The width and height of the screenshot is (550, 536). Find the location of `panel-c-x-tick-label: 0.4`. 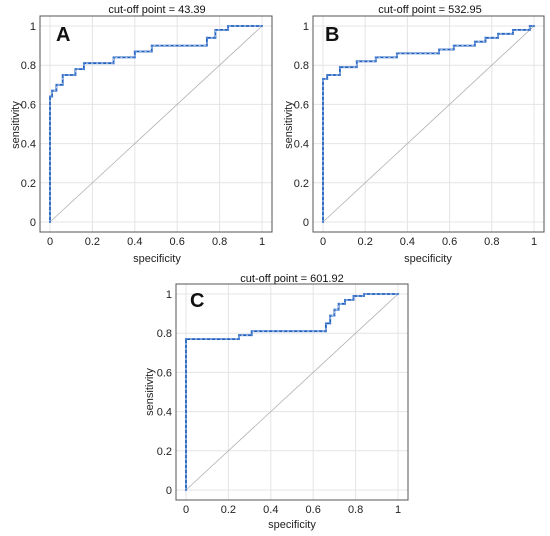

panel-c-x-tick-label: 0.4 is located at coordinates (270, 510).